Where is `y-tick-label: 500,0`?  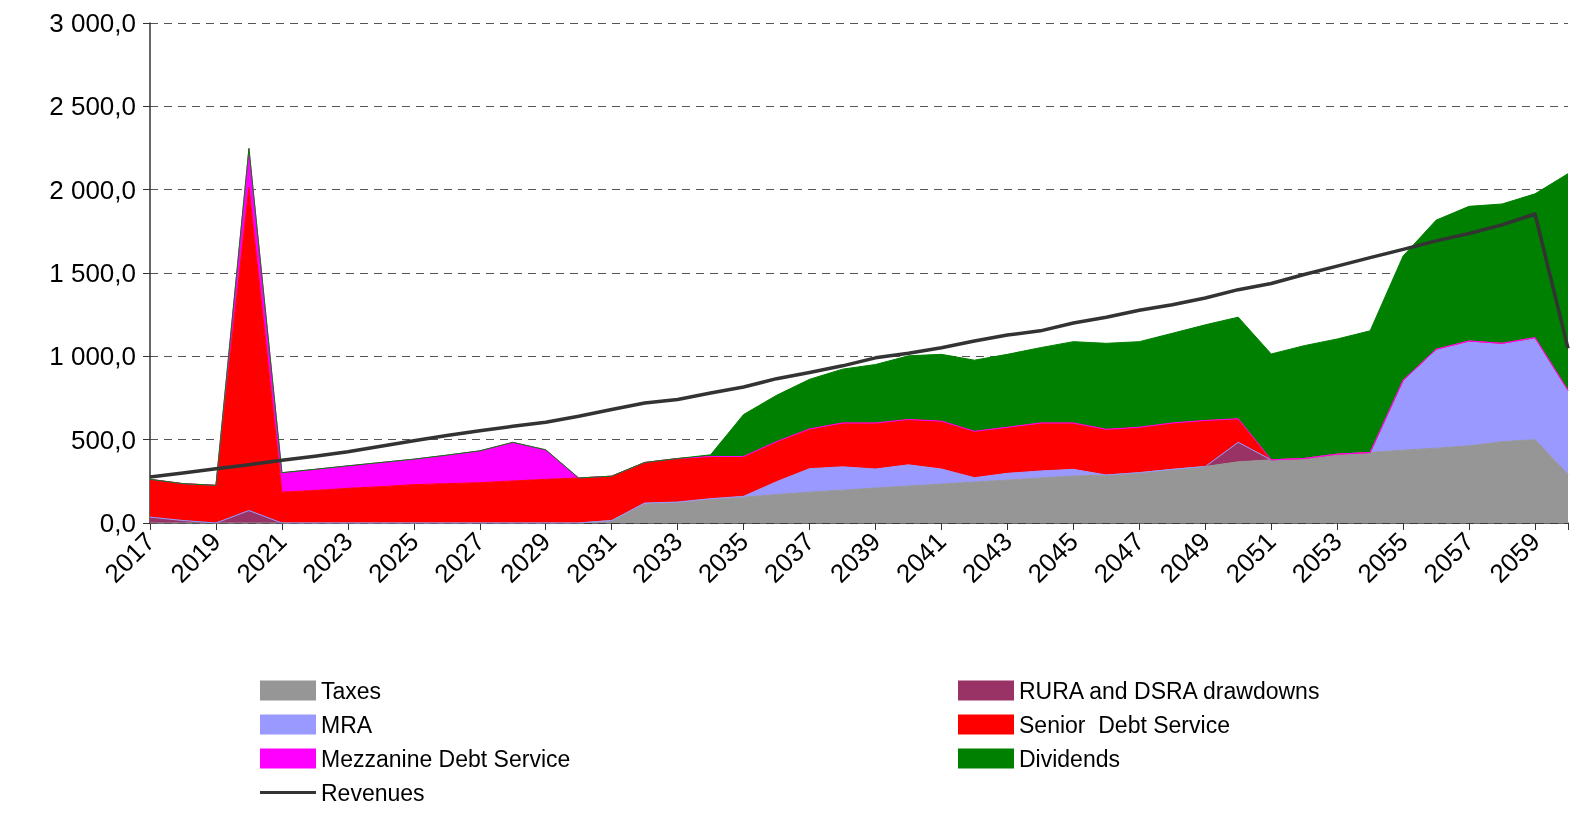
y-tick-label: 500,0 is located at coordinates (103, 439).